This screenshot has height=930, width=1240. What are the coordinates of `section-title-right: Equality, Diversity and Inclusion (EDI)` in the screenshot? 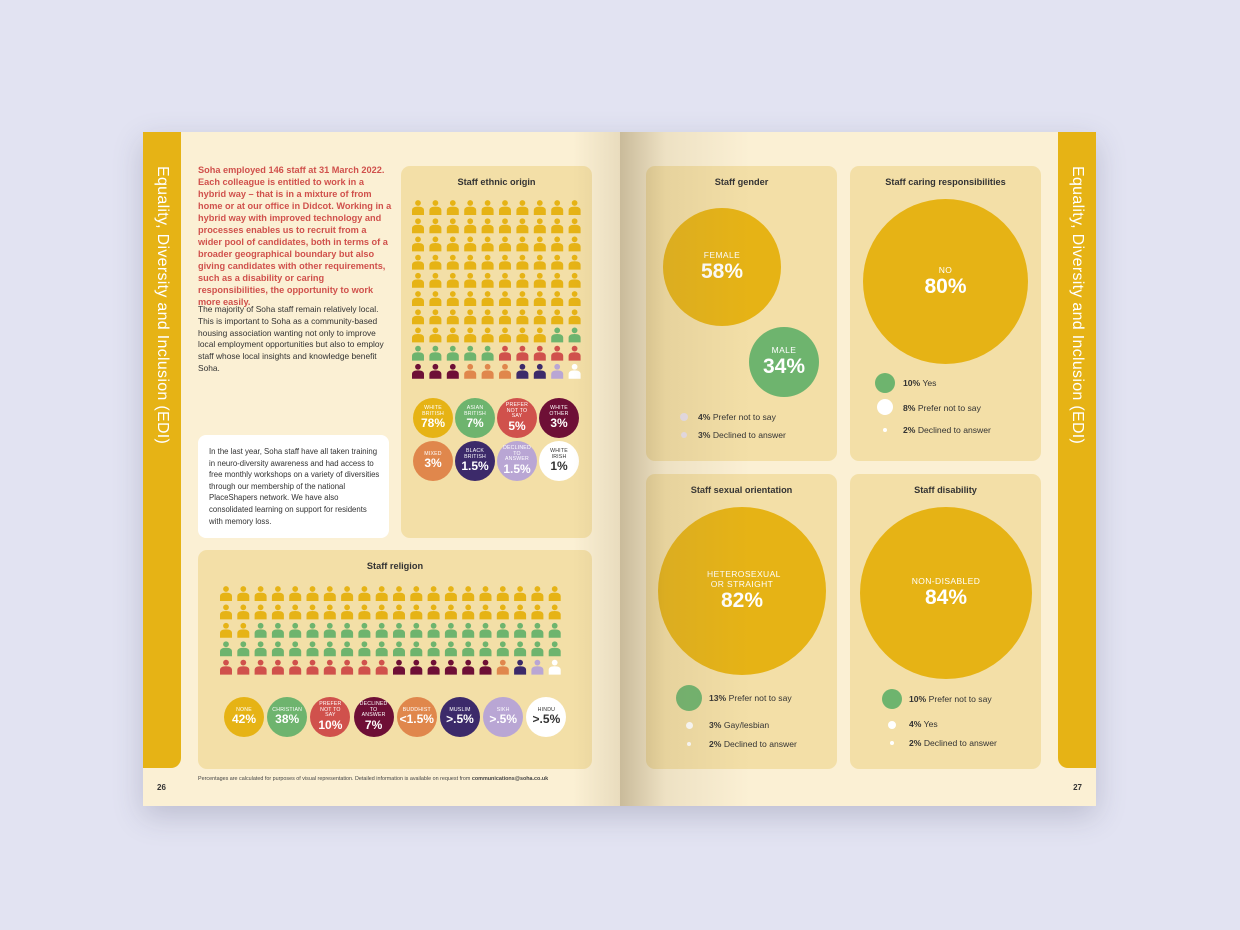 It's located at (1077, 450).